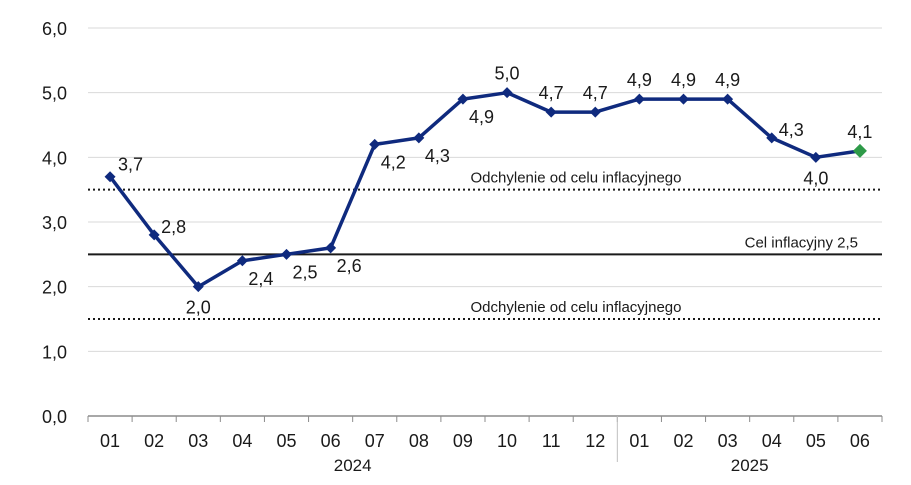 The height and width of the screenshot is (485, 911). What do you see at coordinates (54, 223) in the screenshot?
I see `y-tick-label: 3,0` at bounding box center [54, 223].